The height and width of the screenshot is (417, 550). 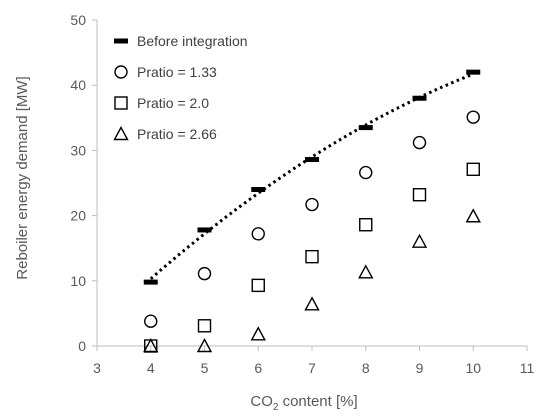 What do you see at coordinates (78, 216) in the screenshot?
I see `y-tick-label: 20` at bounding box center [78, 216].